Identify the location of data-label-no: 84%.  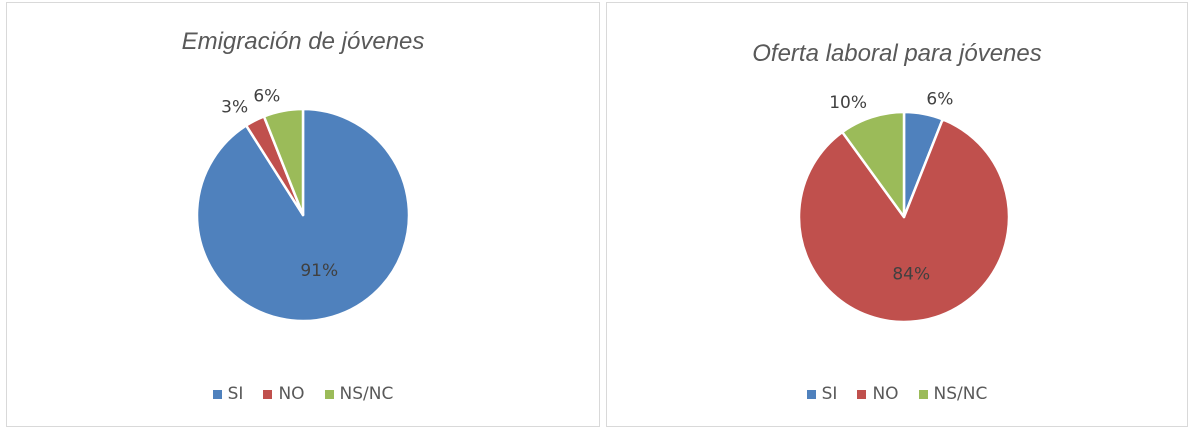
(911, 274).